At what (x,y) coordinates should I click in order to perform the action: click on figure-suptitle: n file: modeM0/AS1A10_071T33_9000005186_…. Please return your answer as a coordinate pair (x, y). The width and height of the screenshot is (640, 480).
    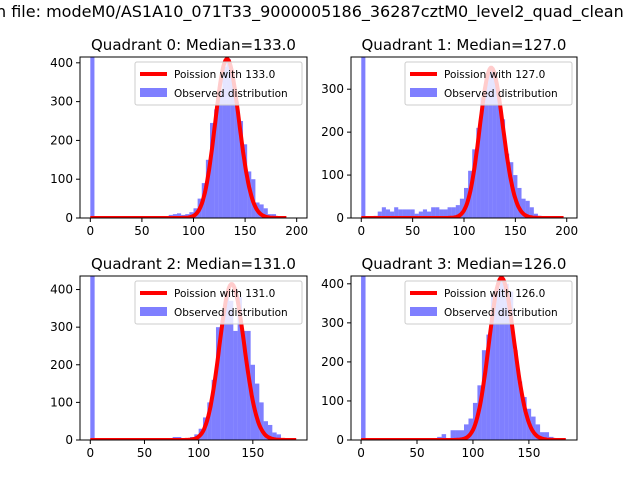
    Looking at the image, I should click on (312, 11).